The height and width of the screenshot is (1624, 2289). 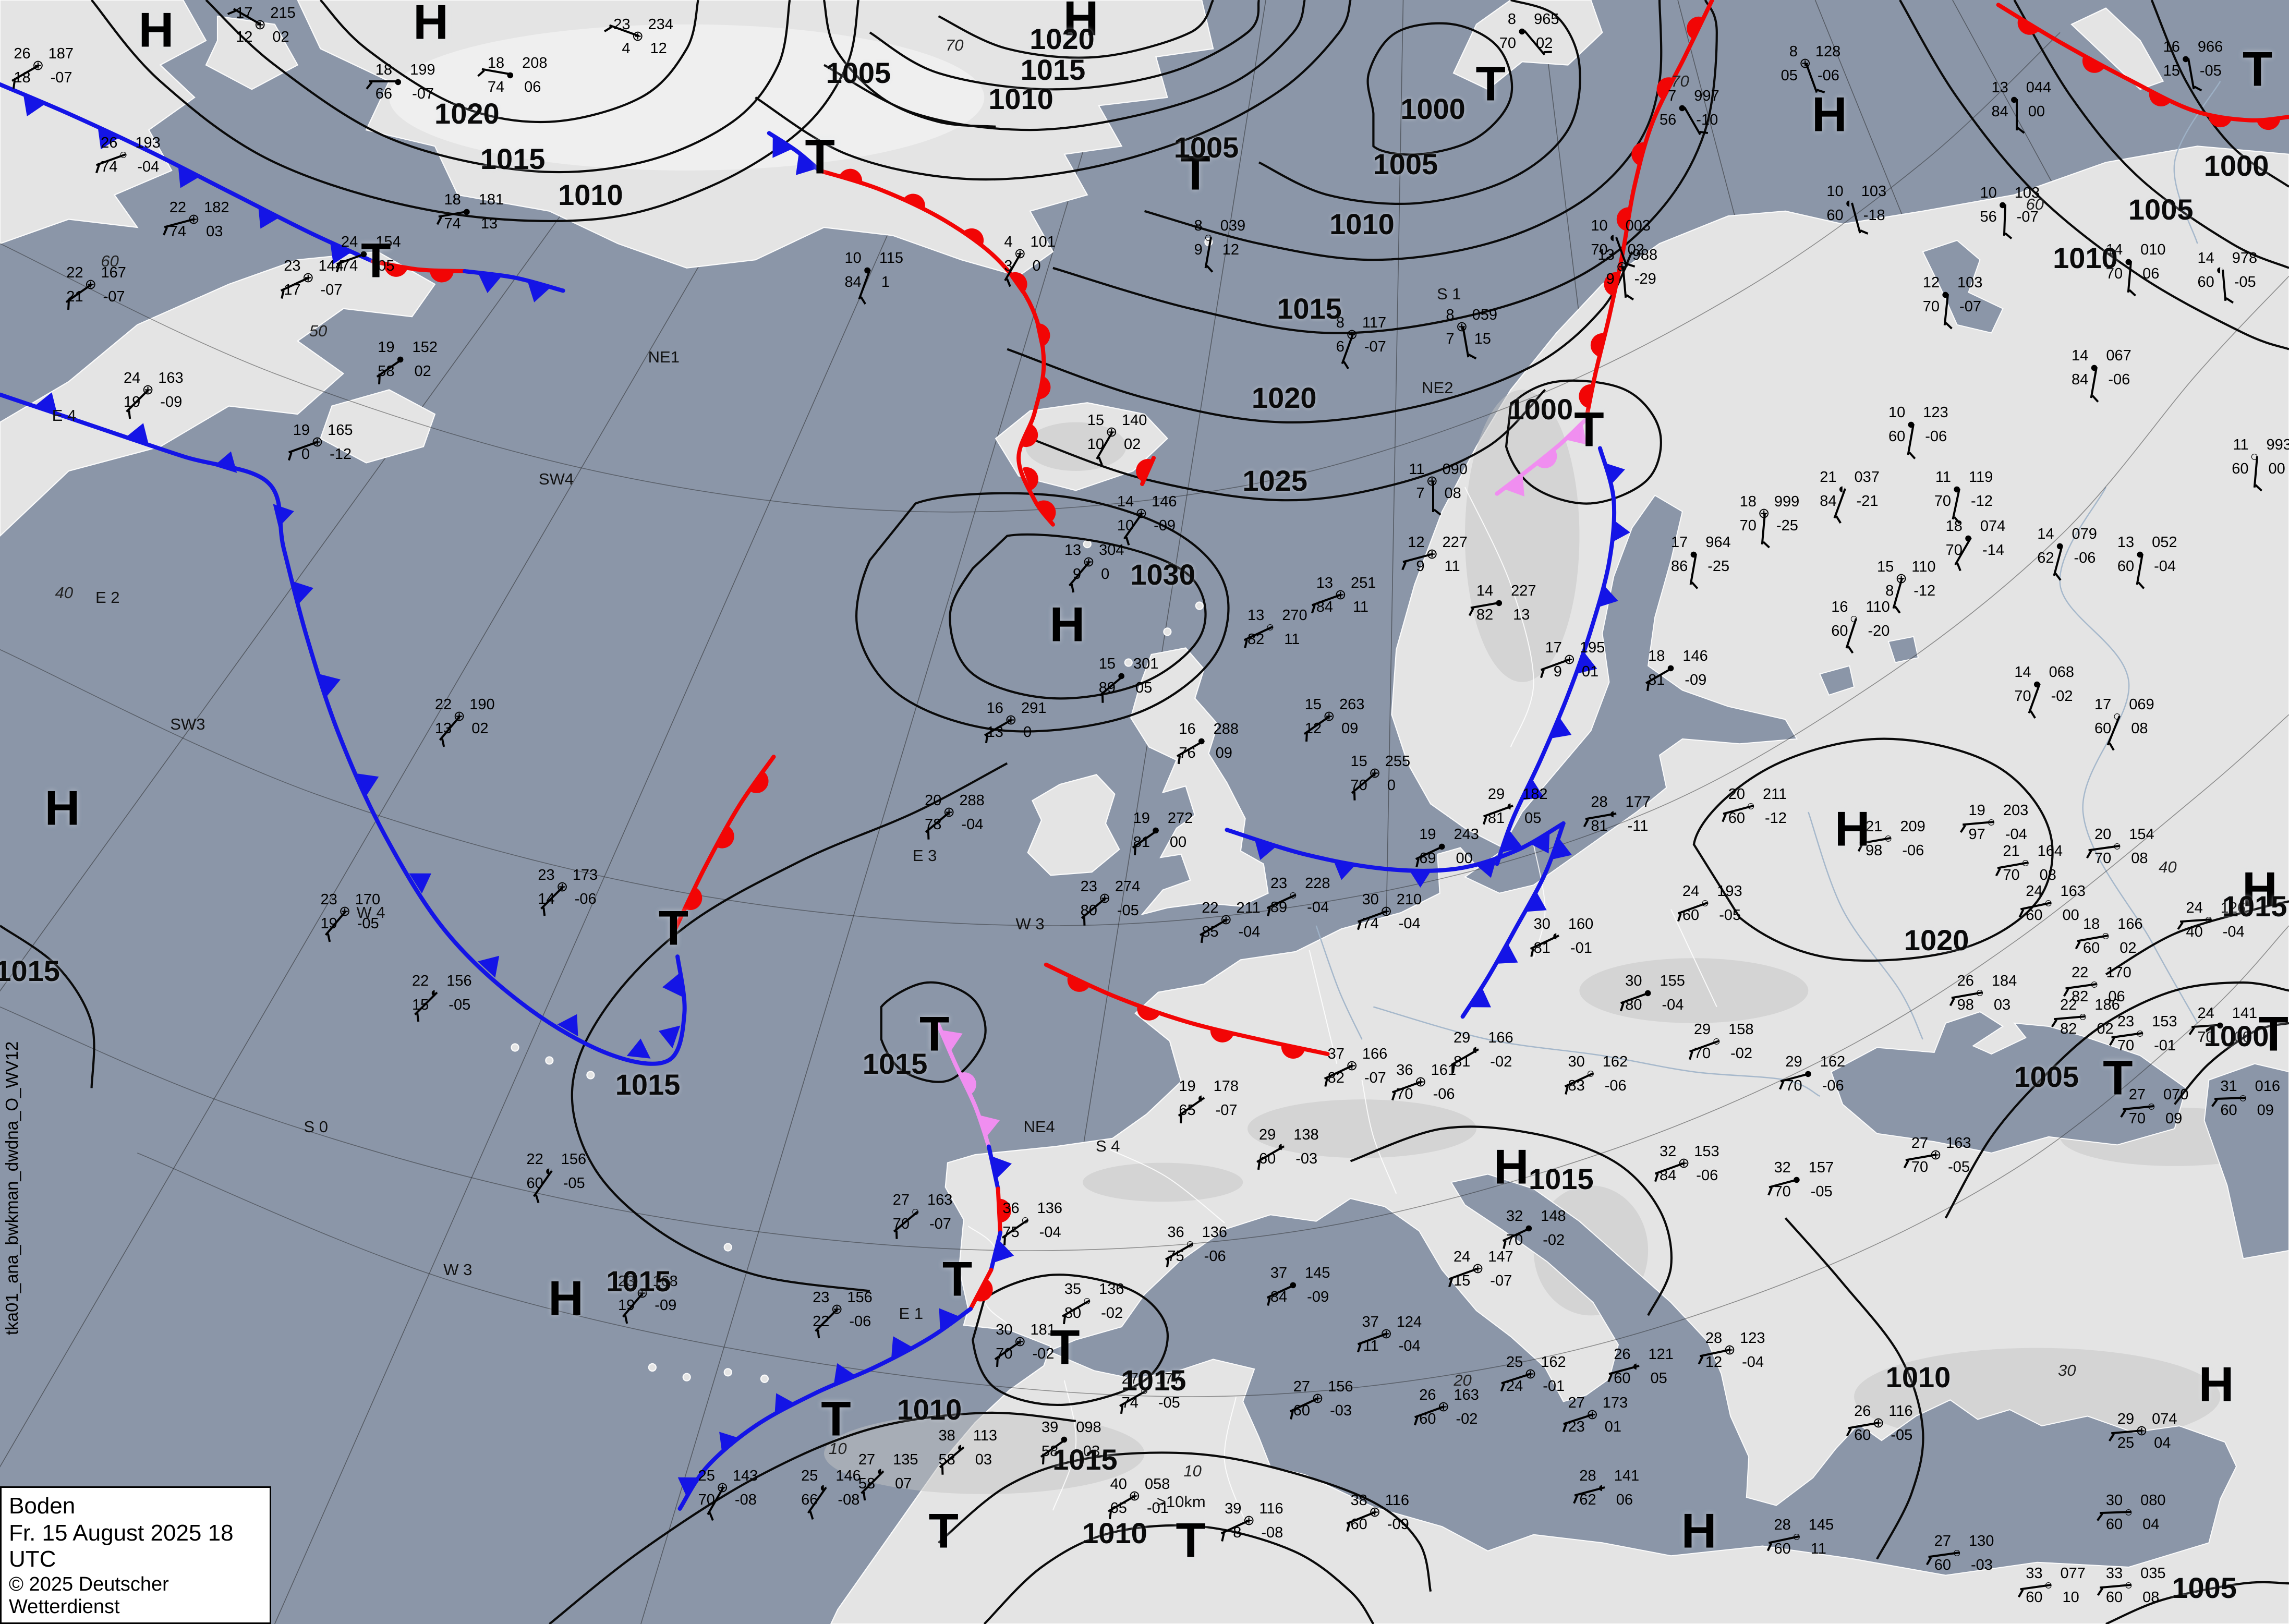 What do you see at coordinates (423, 93) in the screenshot?
I see `station-br: -07` at bounding box center [423, 93].